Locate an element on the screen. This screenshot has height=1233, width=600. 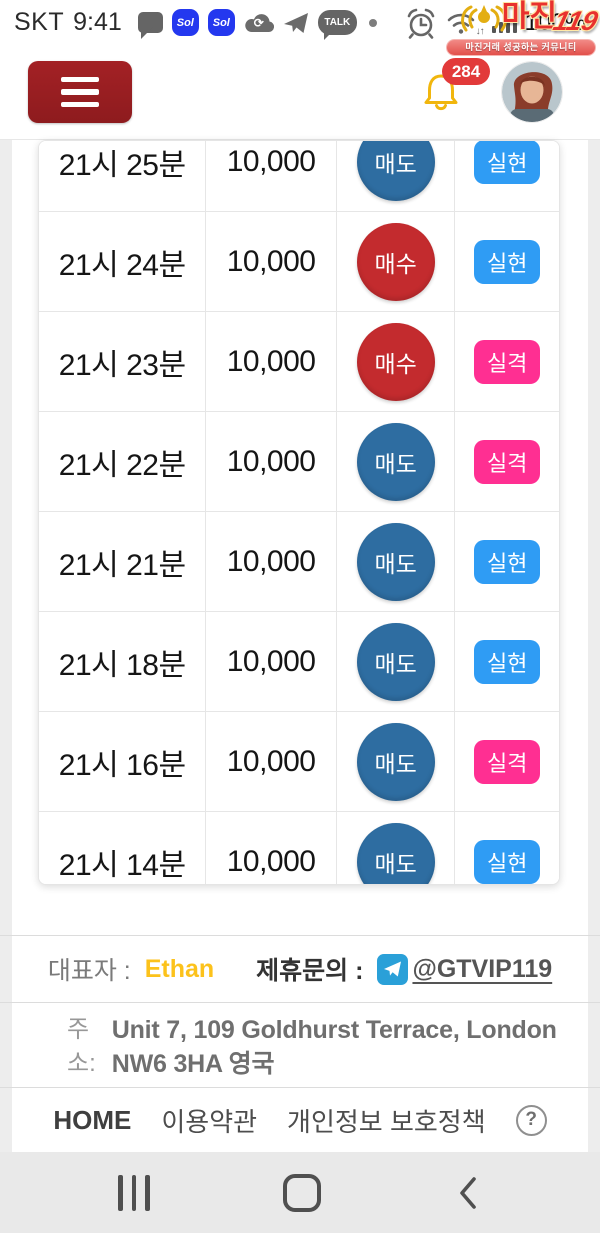
help-button: ? is located at coordinates (531, 1120).